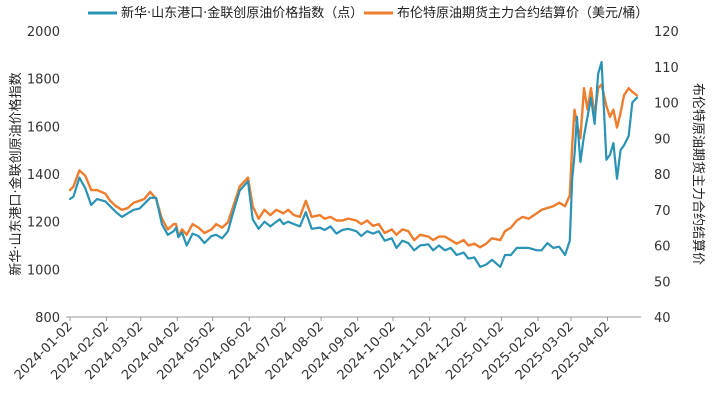 This screenshot has width=713, height=410. I want to click on y-axis-right-title: 布伦特原油期货主力合约结算价, so click(698, 174).